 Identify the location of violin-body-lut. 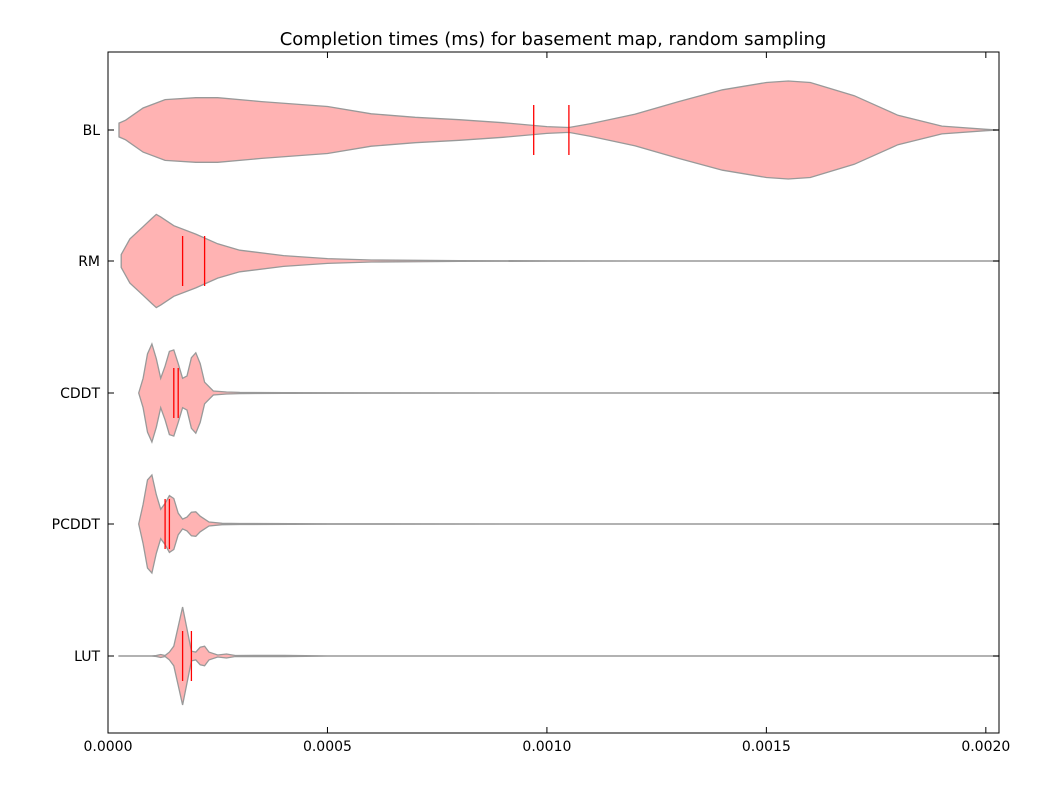
(559, 656).